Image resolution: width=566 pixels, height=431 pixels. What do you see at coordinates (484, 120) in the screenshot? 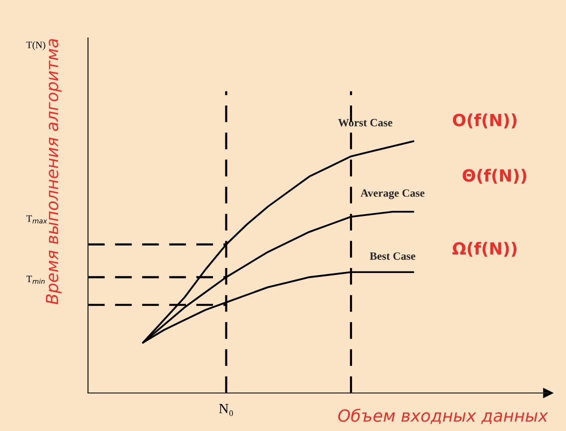
I see `text: O(f(N))` at bounding box center [484, 120].